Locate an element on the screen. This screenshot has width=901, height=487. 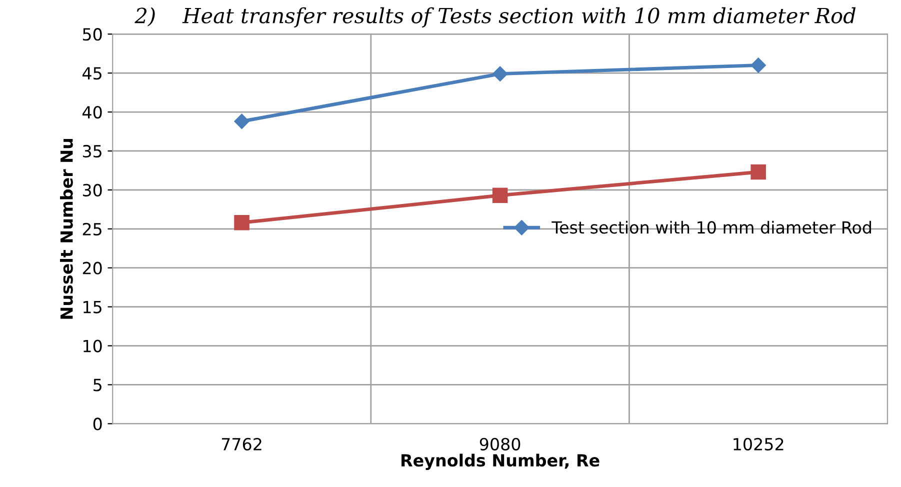
legend-label: Test section with 10 mm diameter Rod is located at coordinates (711, 227).